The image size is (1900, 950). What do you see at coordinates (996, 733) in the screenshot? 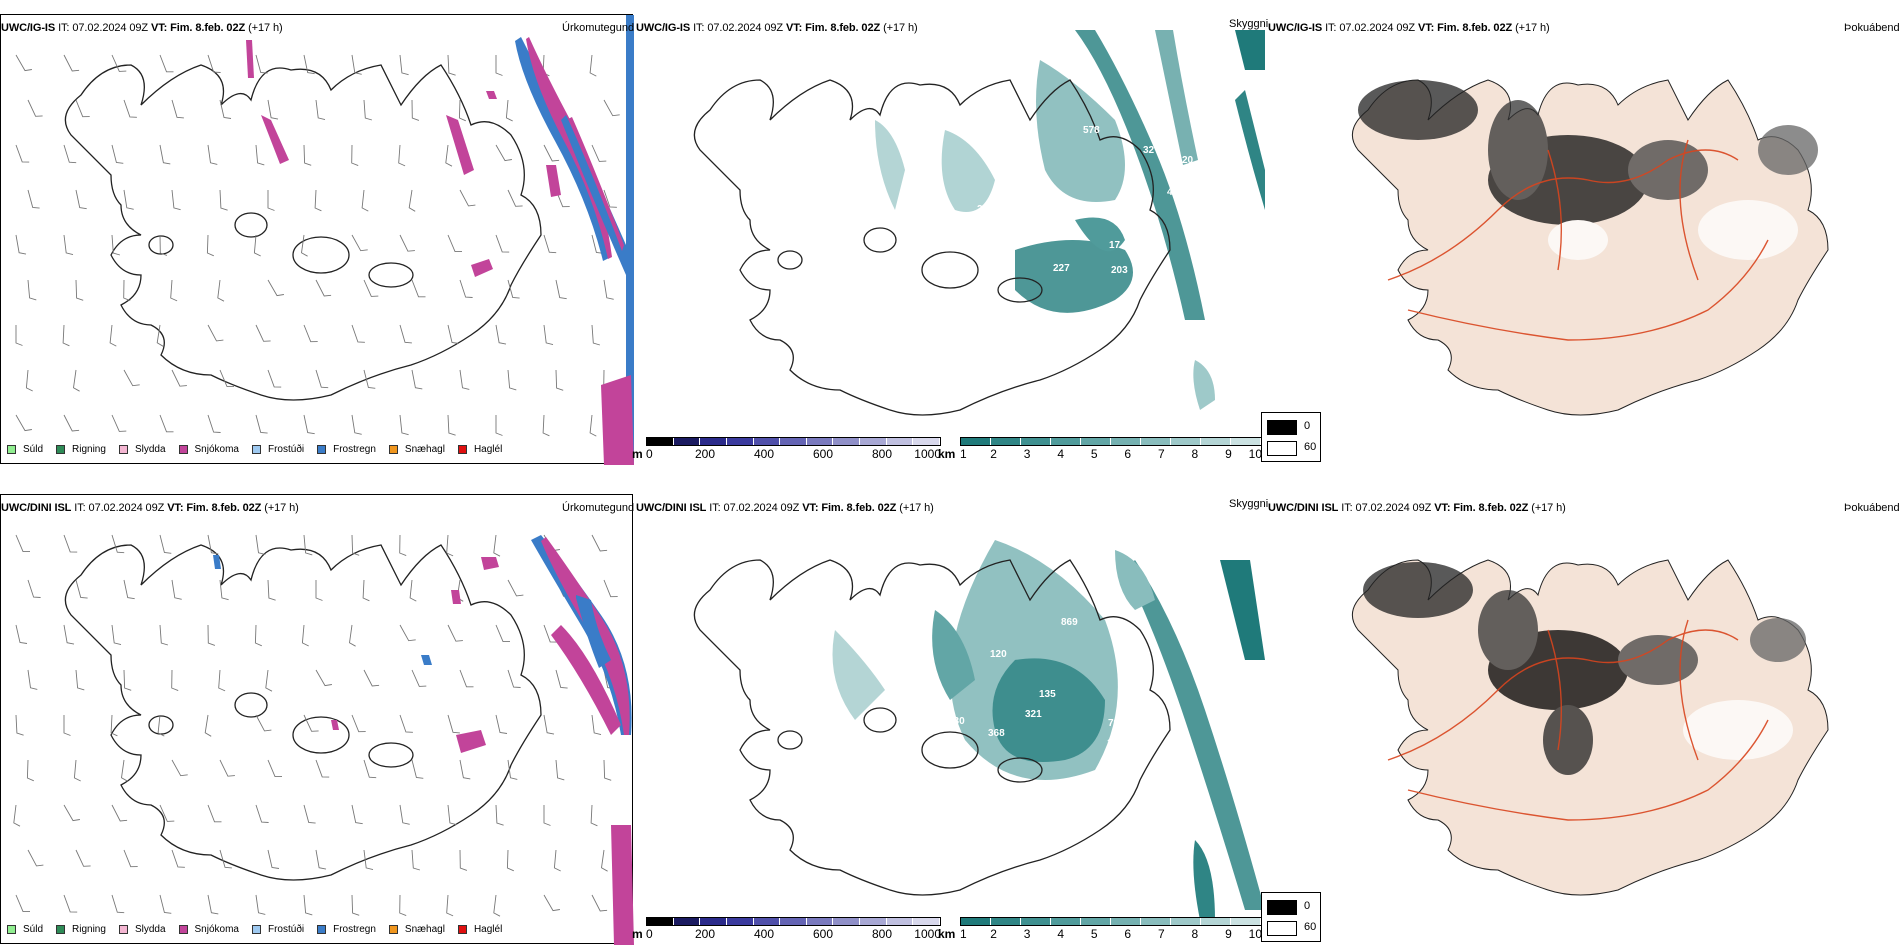
I see `visibility-label: 368` at bounding box center [996, 733].